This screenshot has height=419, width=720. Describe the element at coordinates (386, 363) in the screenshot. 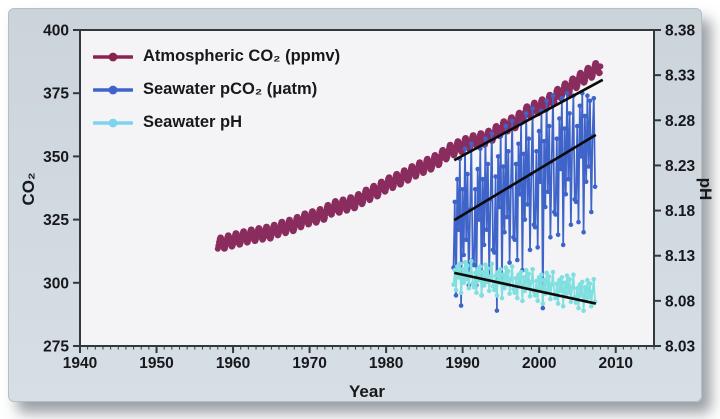

I see `svg-text: 1980` at that location.